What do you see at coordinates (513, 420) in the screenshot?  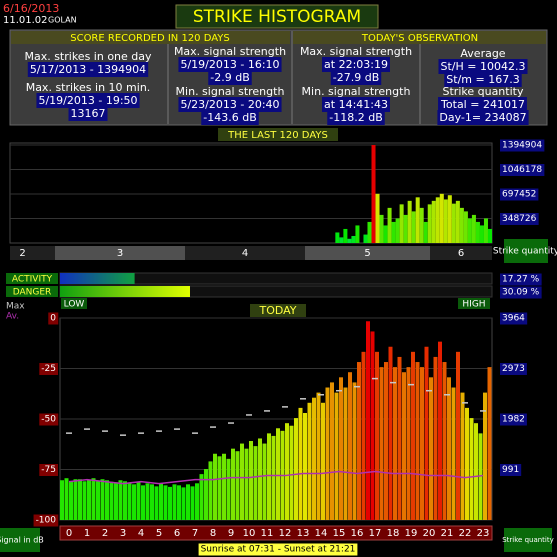 I see `y-tick-label: 1982` at bounding box center [513, 420].